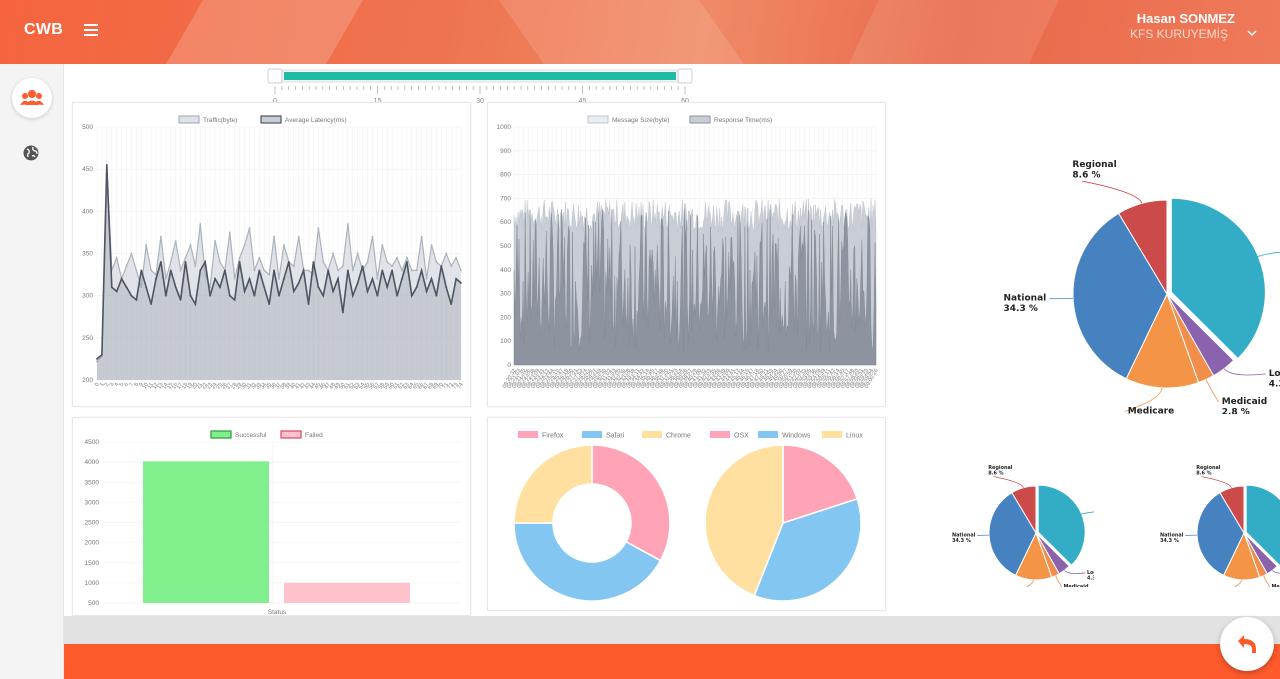 The height and width of the screenshot is (679, 1280). Describe the element at coordinates (1090, 573) in the screenshot. I see `slice-label: Local` at that location.